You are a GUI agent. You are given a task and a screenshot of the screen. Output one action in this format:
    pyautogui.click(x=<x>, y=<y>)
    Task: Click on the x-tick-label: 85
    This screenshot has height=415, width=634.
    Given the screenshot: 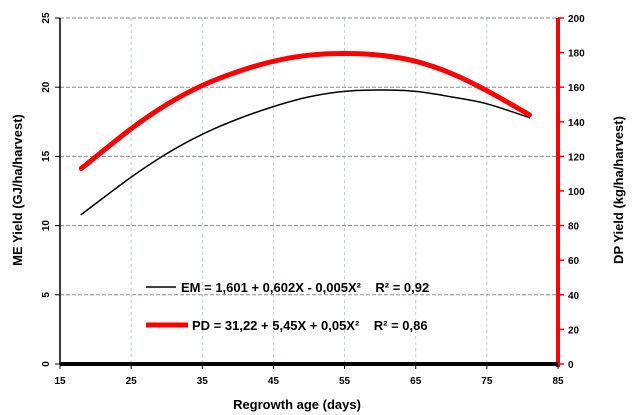 What is the action you would take?
    pyautogui.click(x=558, y=381)
    